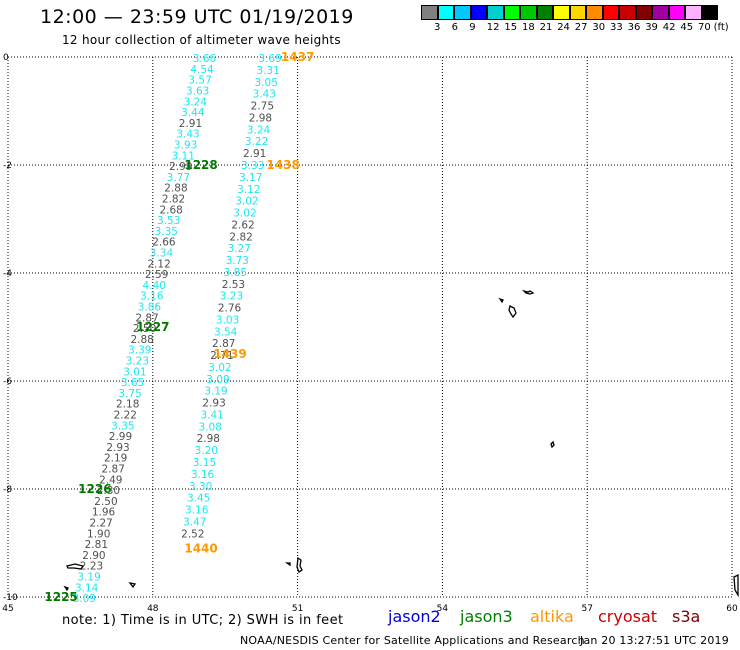 The image size is (740, 650). What do you see at coordinates (185, 145) in the screenshot?
I see `wave-height-label: 3.93` at bounding box center [185, 145].